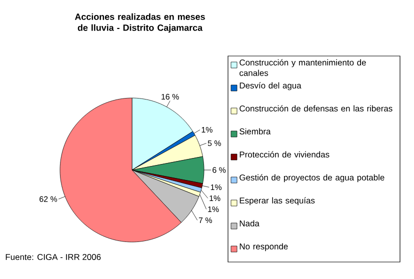  I want to click on legend-label: Construcción y mantenimiento de canales, so click(303, 67).